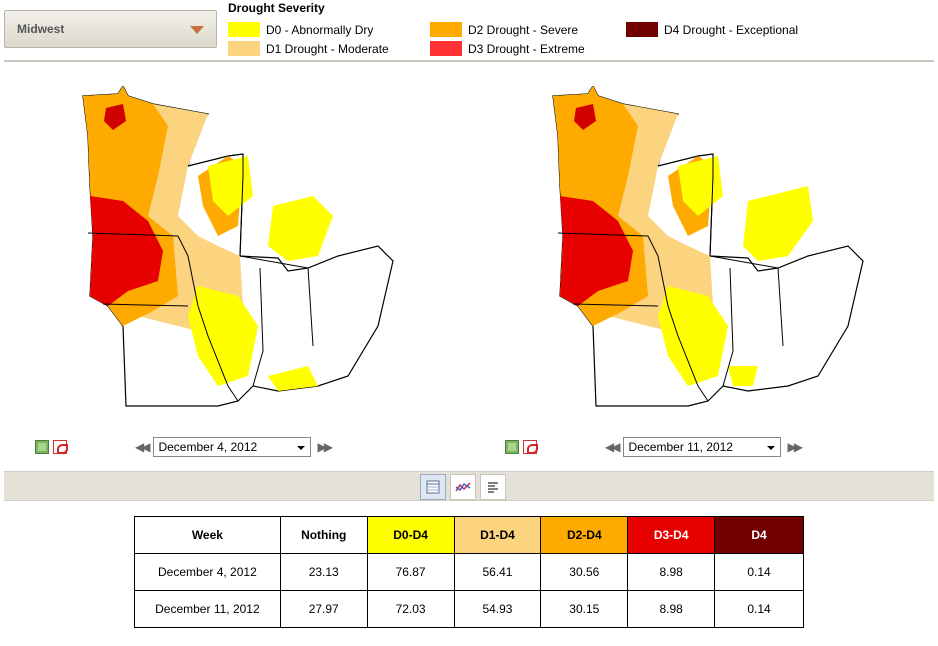 The image size is (938, 646). I want to click on col-d2-d4: D2-D4, so click(584, 535).